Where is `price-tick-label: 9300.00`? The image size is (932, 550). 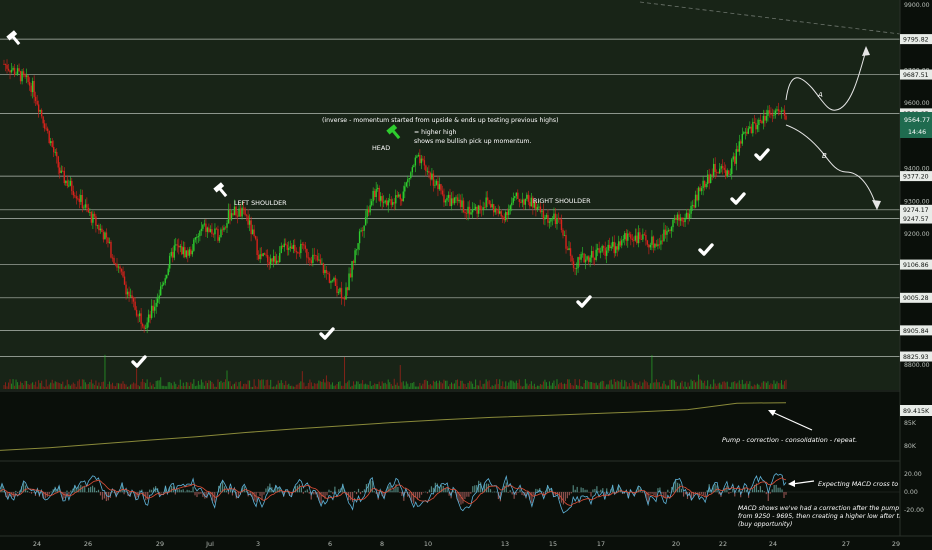
price-tick-label: 9300.00 is located at coordinates (917, 201).